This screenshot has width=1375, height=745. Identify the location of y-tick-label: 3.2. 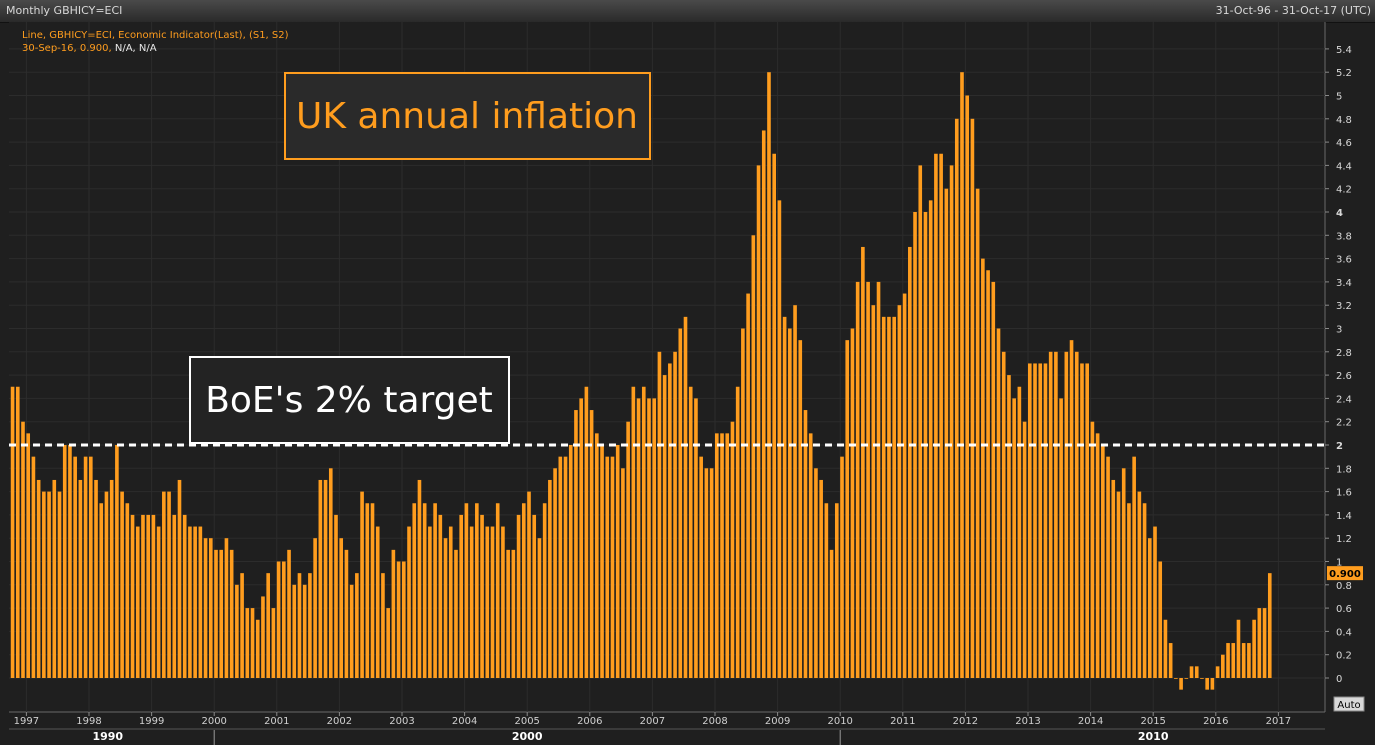
(1344, 306).